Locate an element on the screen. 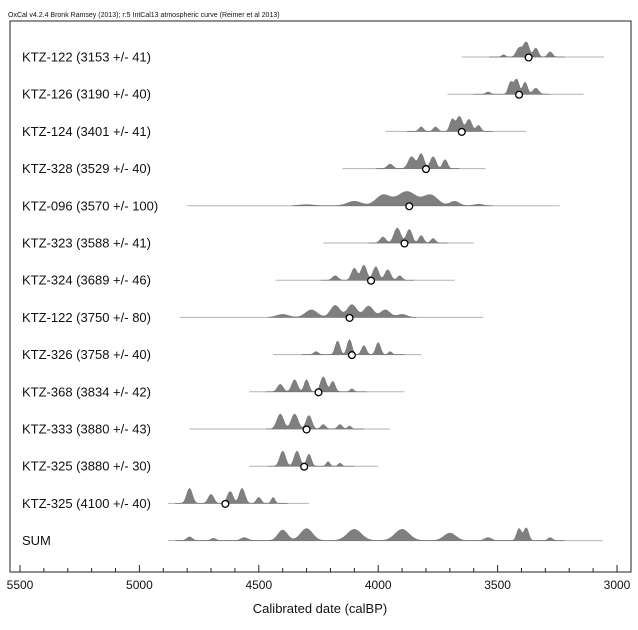 Image resolution: width=638 pixels, height=630 pixels. distribution-row: KTZ-126 (3190 +/- 40) is located at coordinates (303, 90).